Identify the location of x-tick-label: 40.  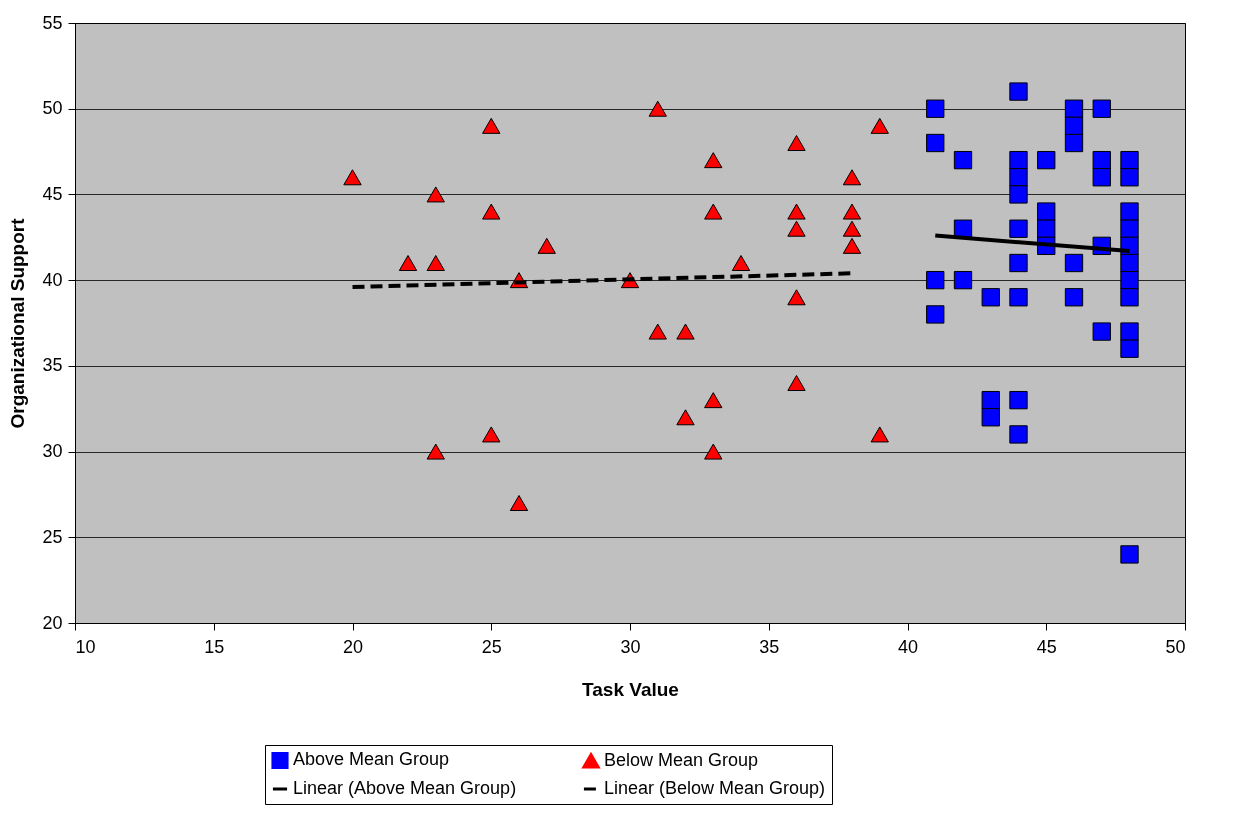
(908, 646).